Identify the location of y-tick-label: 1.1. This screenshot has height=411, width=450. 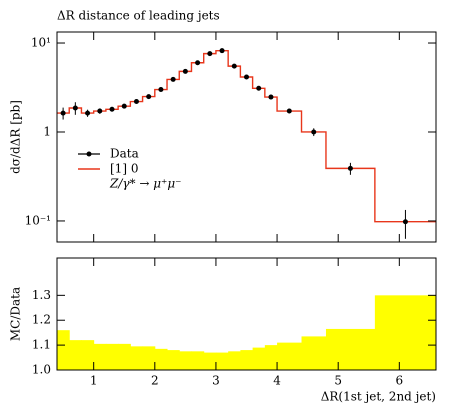
(41, 345).